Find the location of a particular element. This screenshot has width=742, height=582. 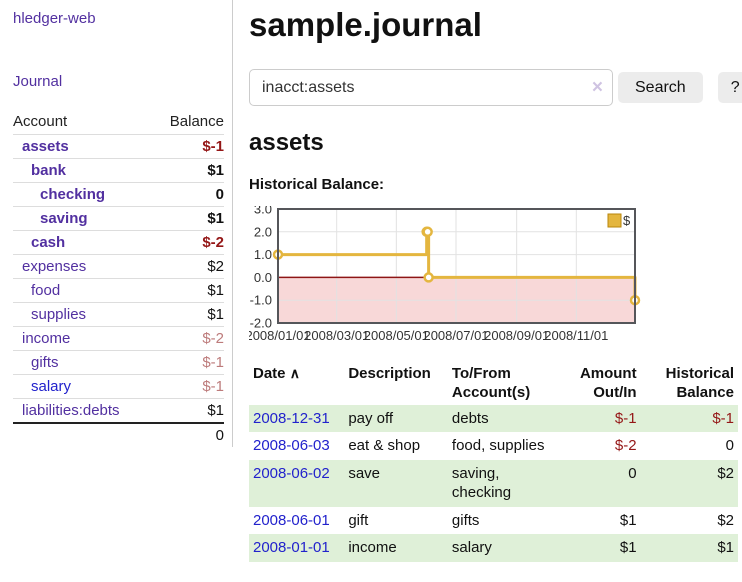

account-link-assets: assets is located at coordinates (45, 146).